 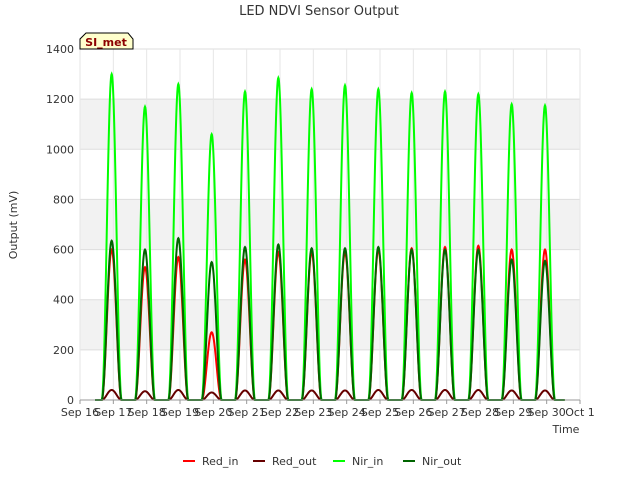 I want to click on y-tick-label: 1200, so click(x=60, y=99).